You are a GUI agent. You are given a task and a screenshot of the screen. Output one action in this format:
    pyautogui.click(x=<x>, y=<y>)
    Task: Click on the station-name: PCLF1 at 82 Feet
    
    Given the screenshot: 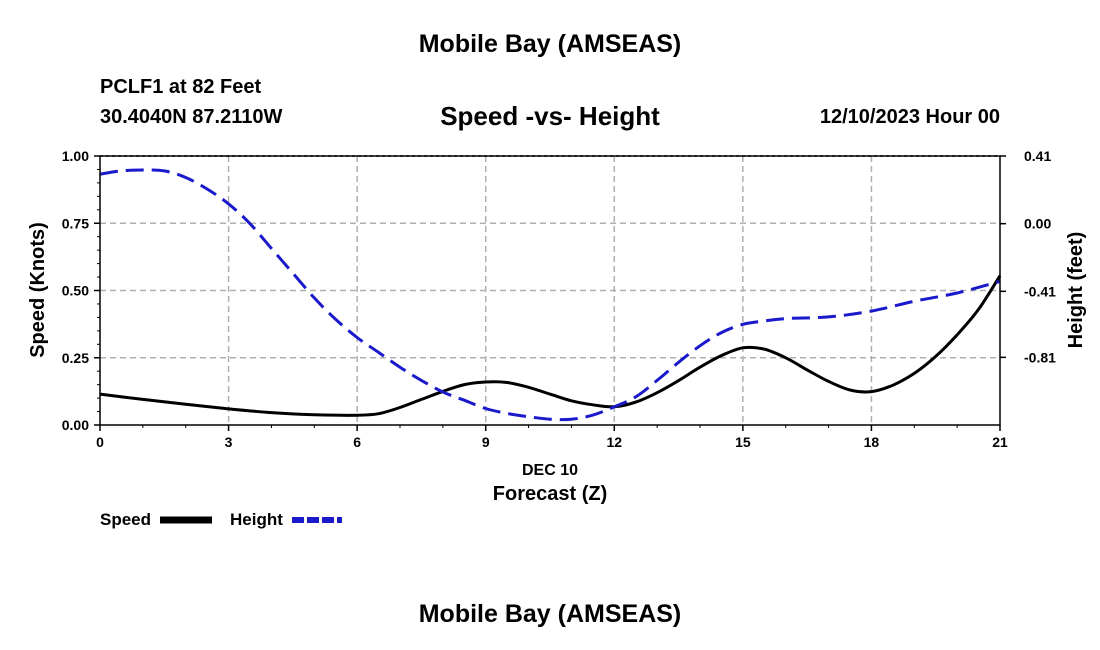 What is the action you would take?
    pyautogui.click(x=181, y=87)
    